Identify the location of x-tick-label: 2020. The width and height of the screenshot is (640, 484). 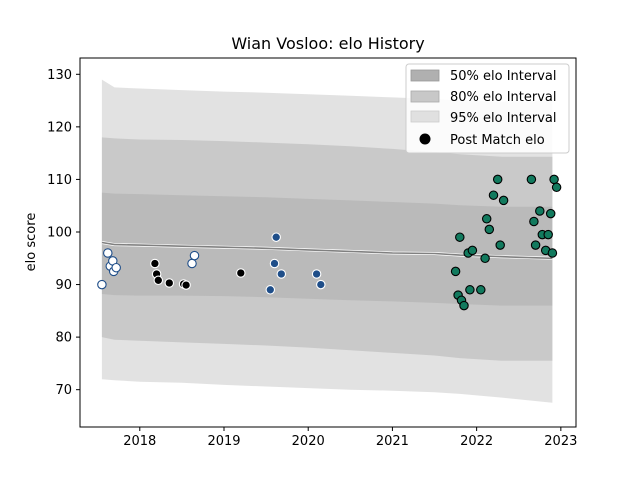
(308, 441).